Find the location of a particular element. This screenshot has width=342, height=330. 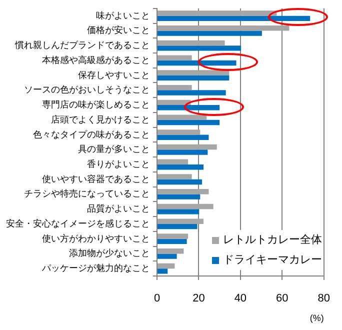

y-tick-label: 香りがよいこと is located at coordinates (118, 163).